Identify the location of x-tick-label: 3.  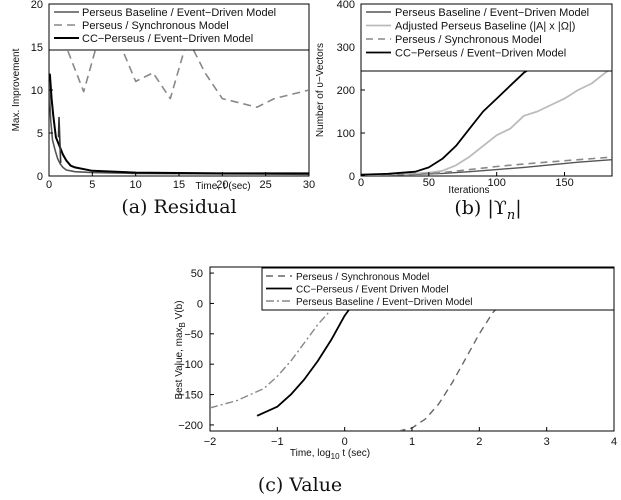
(547, 442).